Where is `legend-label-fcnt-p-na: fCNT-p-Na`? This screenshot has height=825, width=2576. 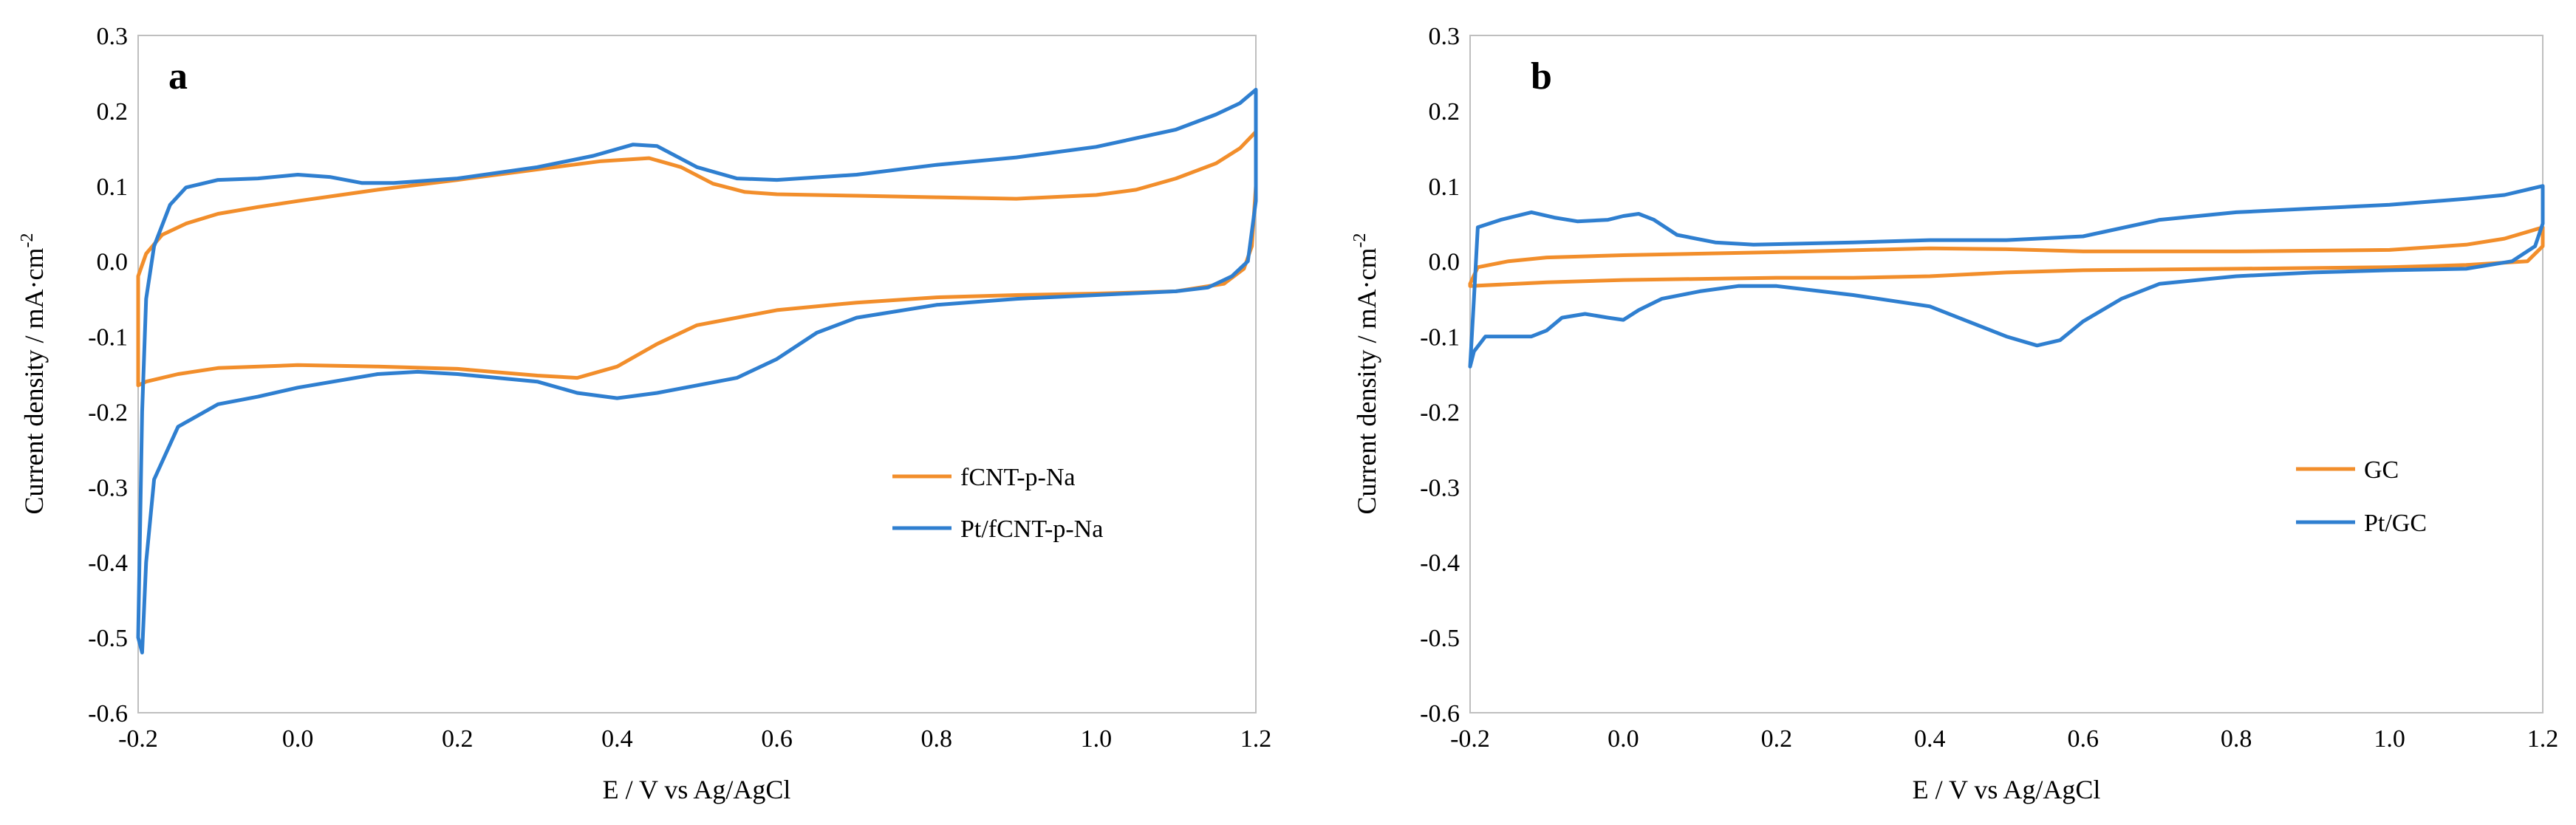
legend-label-fcnt-p-na: fCNT-p-Na is located at coordinates (1018, 477).